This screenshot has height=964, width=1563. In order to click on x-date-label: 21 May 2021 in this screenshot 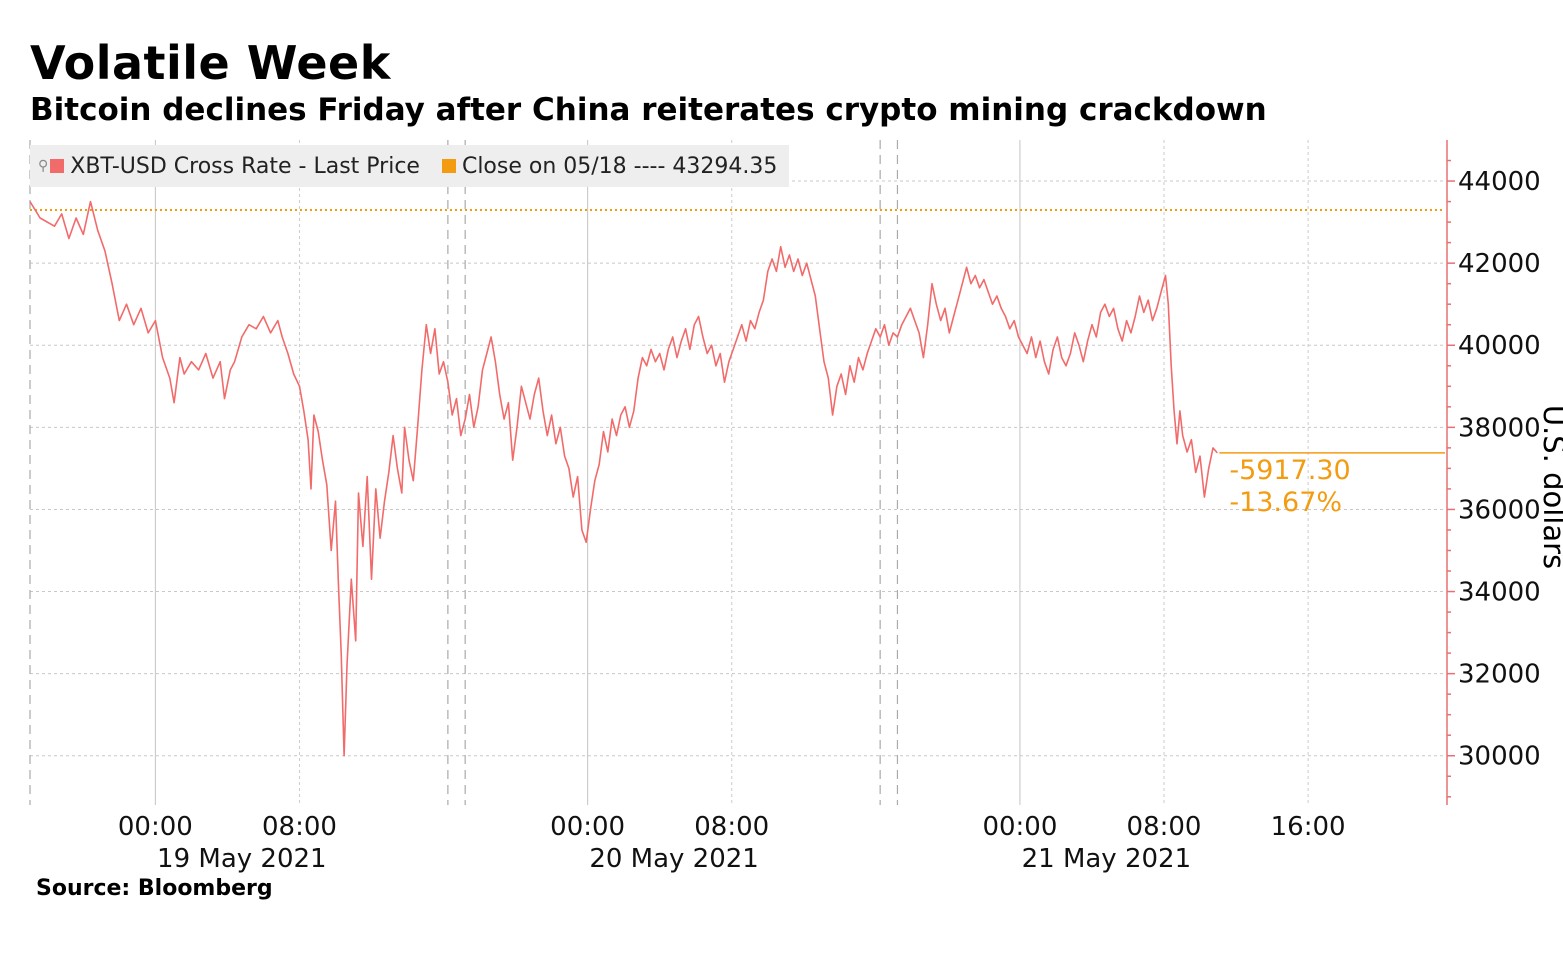, I will do `click(1107, 859)`.